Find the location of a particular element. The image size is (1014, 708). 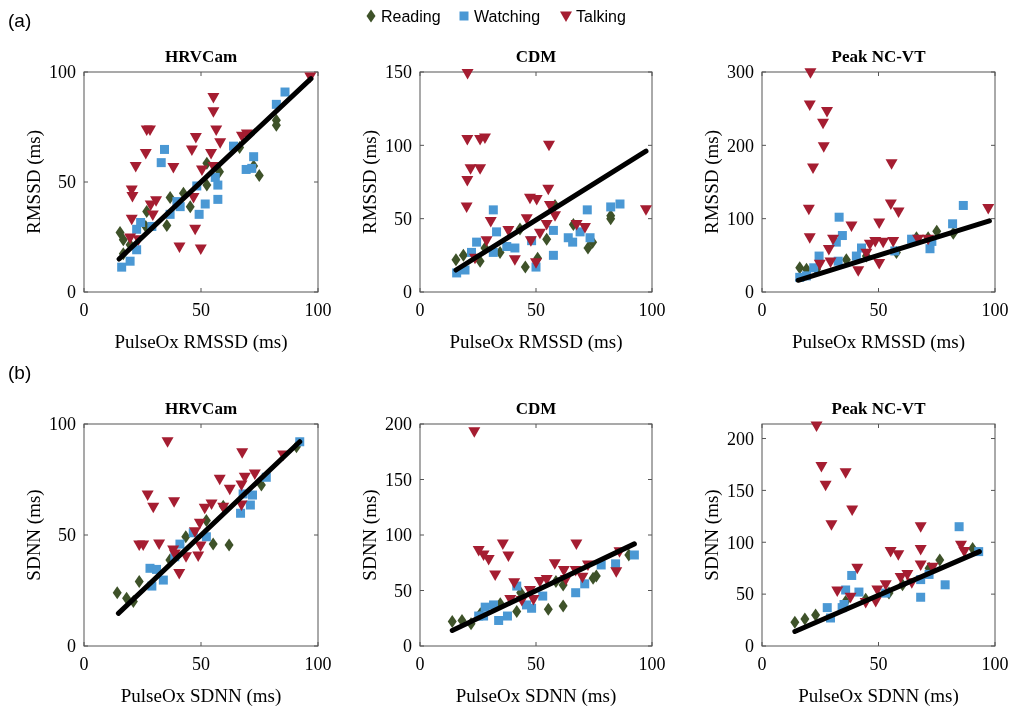

legend-label: Watching is located at coordinates (507, 16).